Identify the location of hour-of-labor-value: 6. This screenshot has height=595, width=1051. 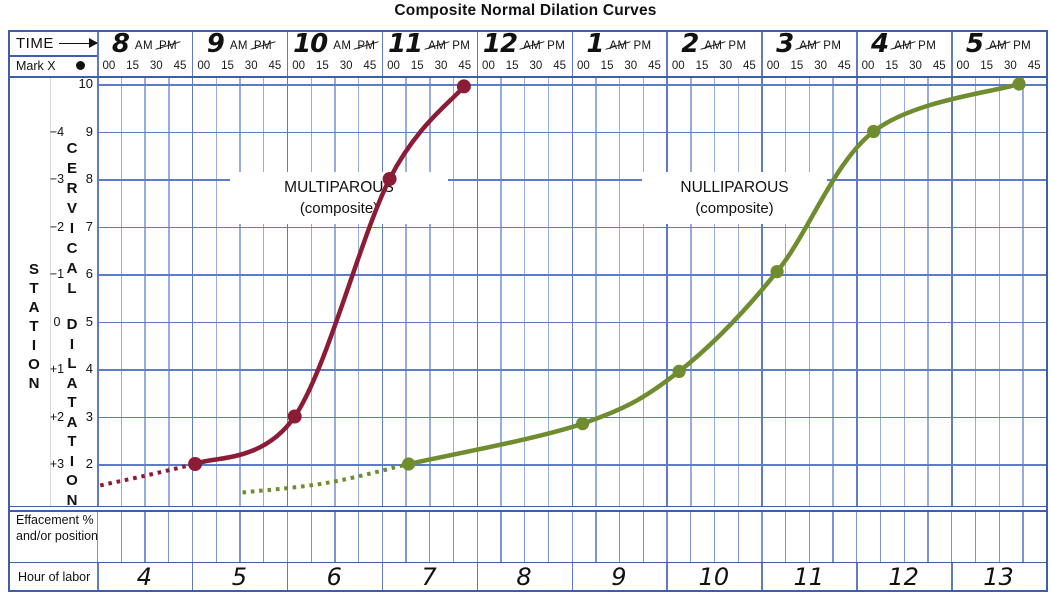
(334, 576).